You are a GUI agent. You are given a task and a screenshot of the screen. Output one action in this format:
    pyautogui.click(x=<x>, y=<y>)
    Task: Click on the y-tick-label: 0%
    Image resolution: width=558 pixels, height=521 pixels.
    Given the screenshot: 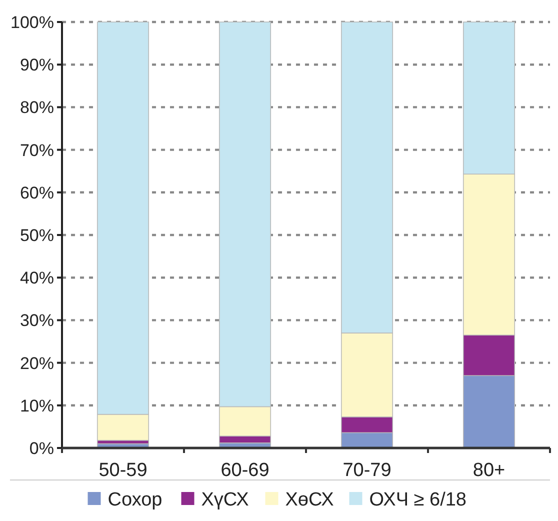 What is the action you would take?
    pyautogui.click(x=41, y=448)
    